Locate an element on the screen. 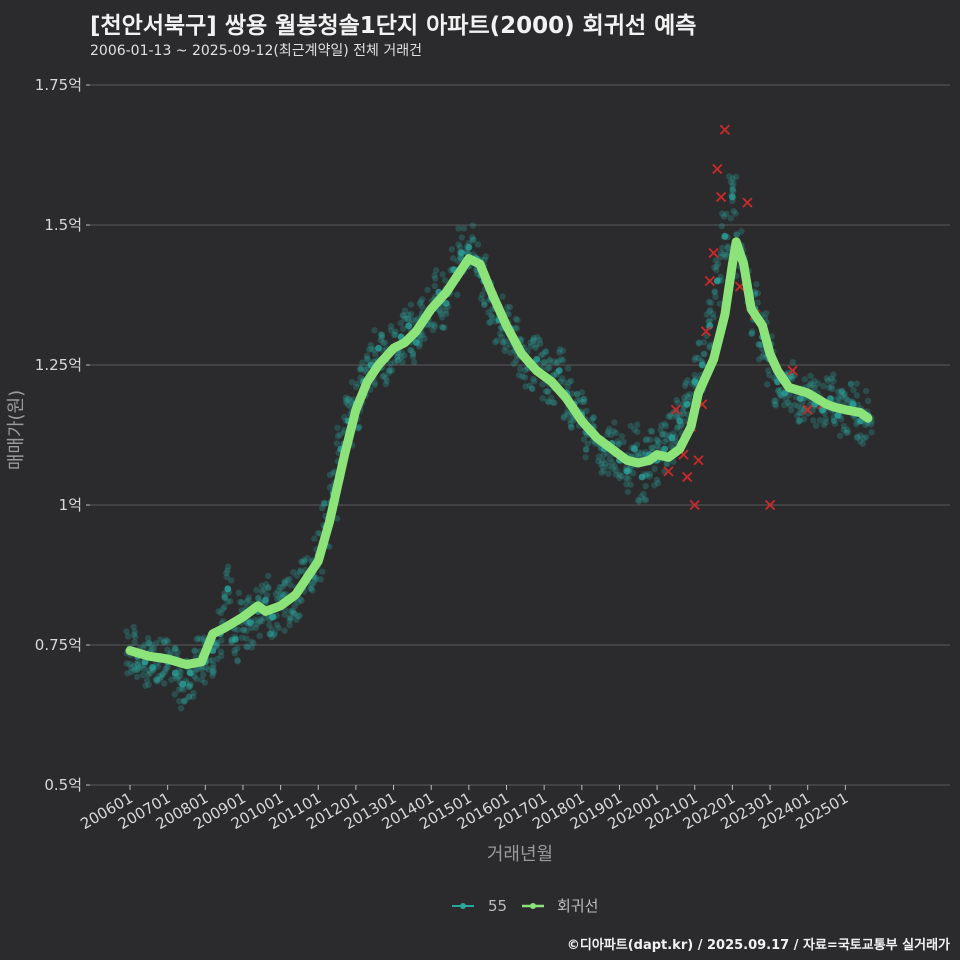  legend-regression-swatch is located at coordinates (533, 906).